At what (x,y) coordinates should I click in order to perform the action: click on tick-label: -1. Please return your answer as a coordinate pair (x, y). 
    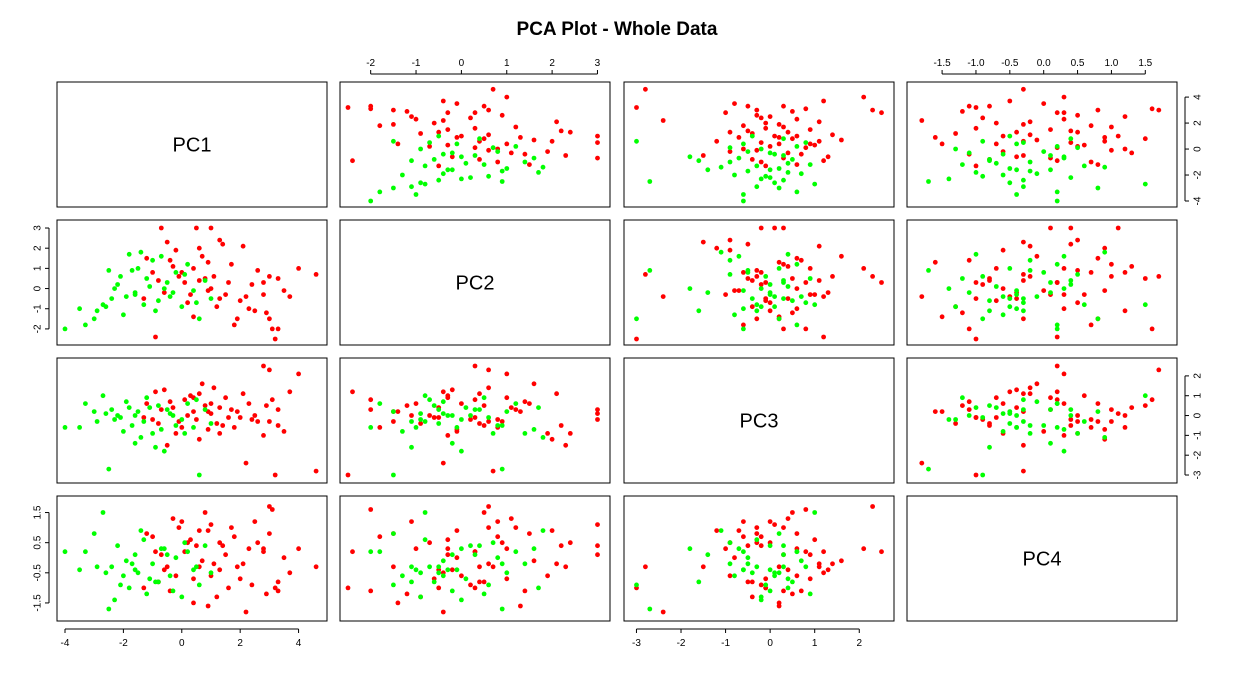
    Looking at the image, I should click on (416, 63).